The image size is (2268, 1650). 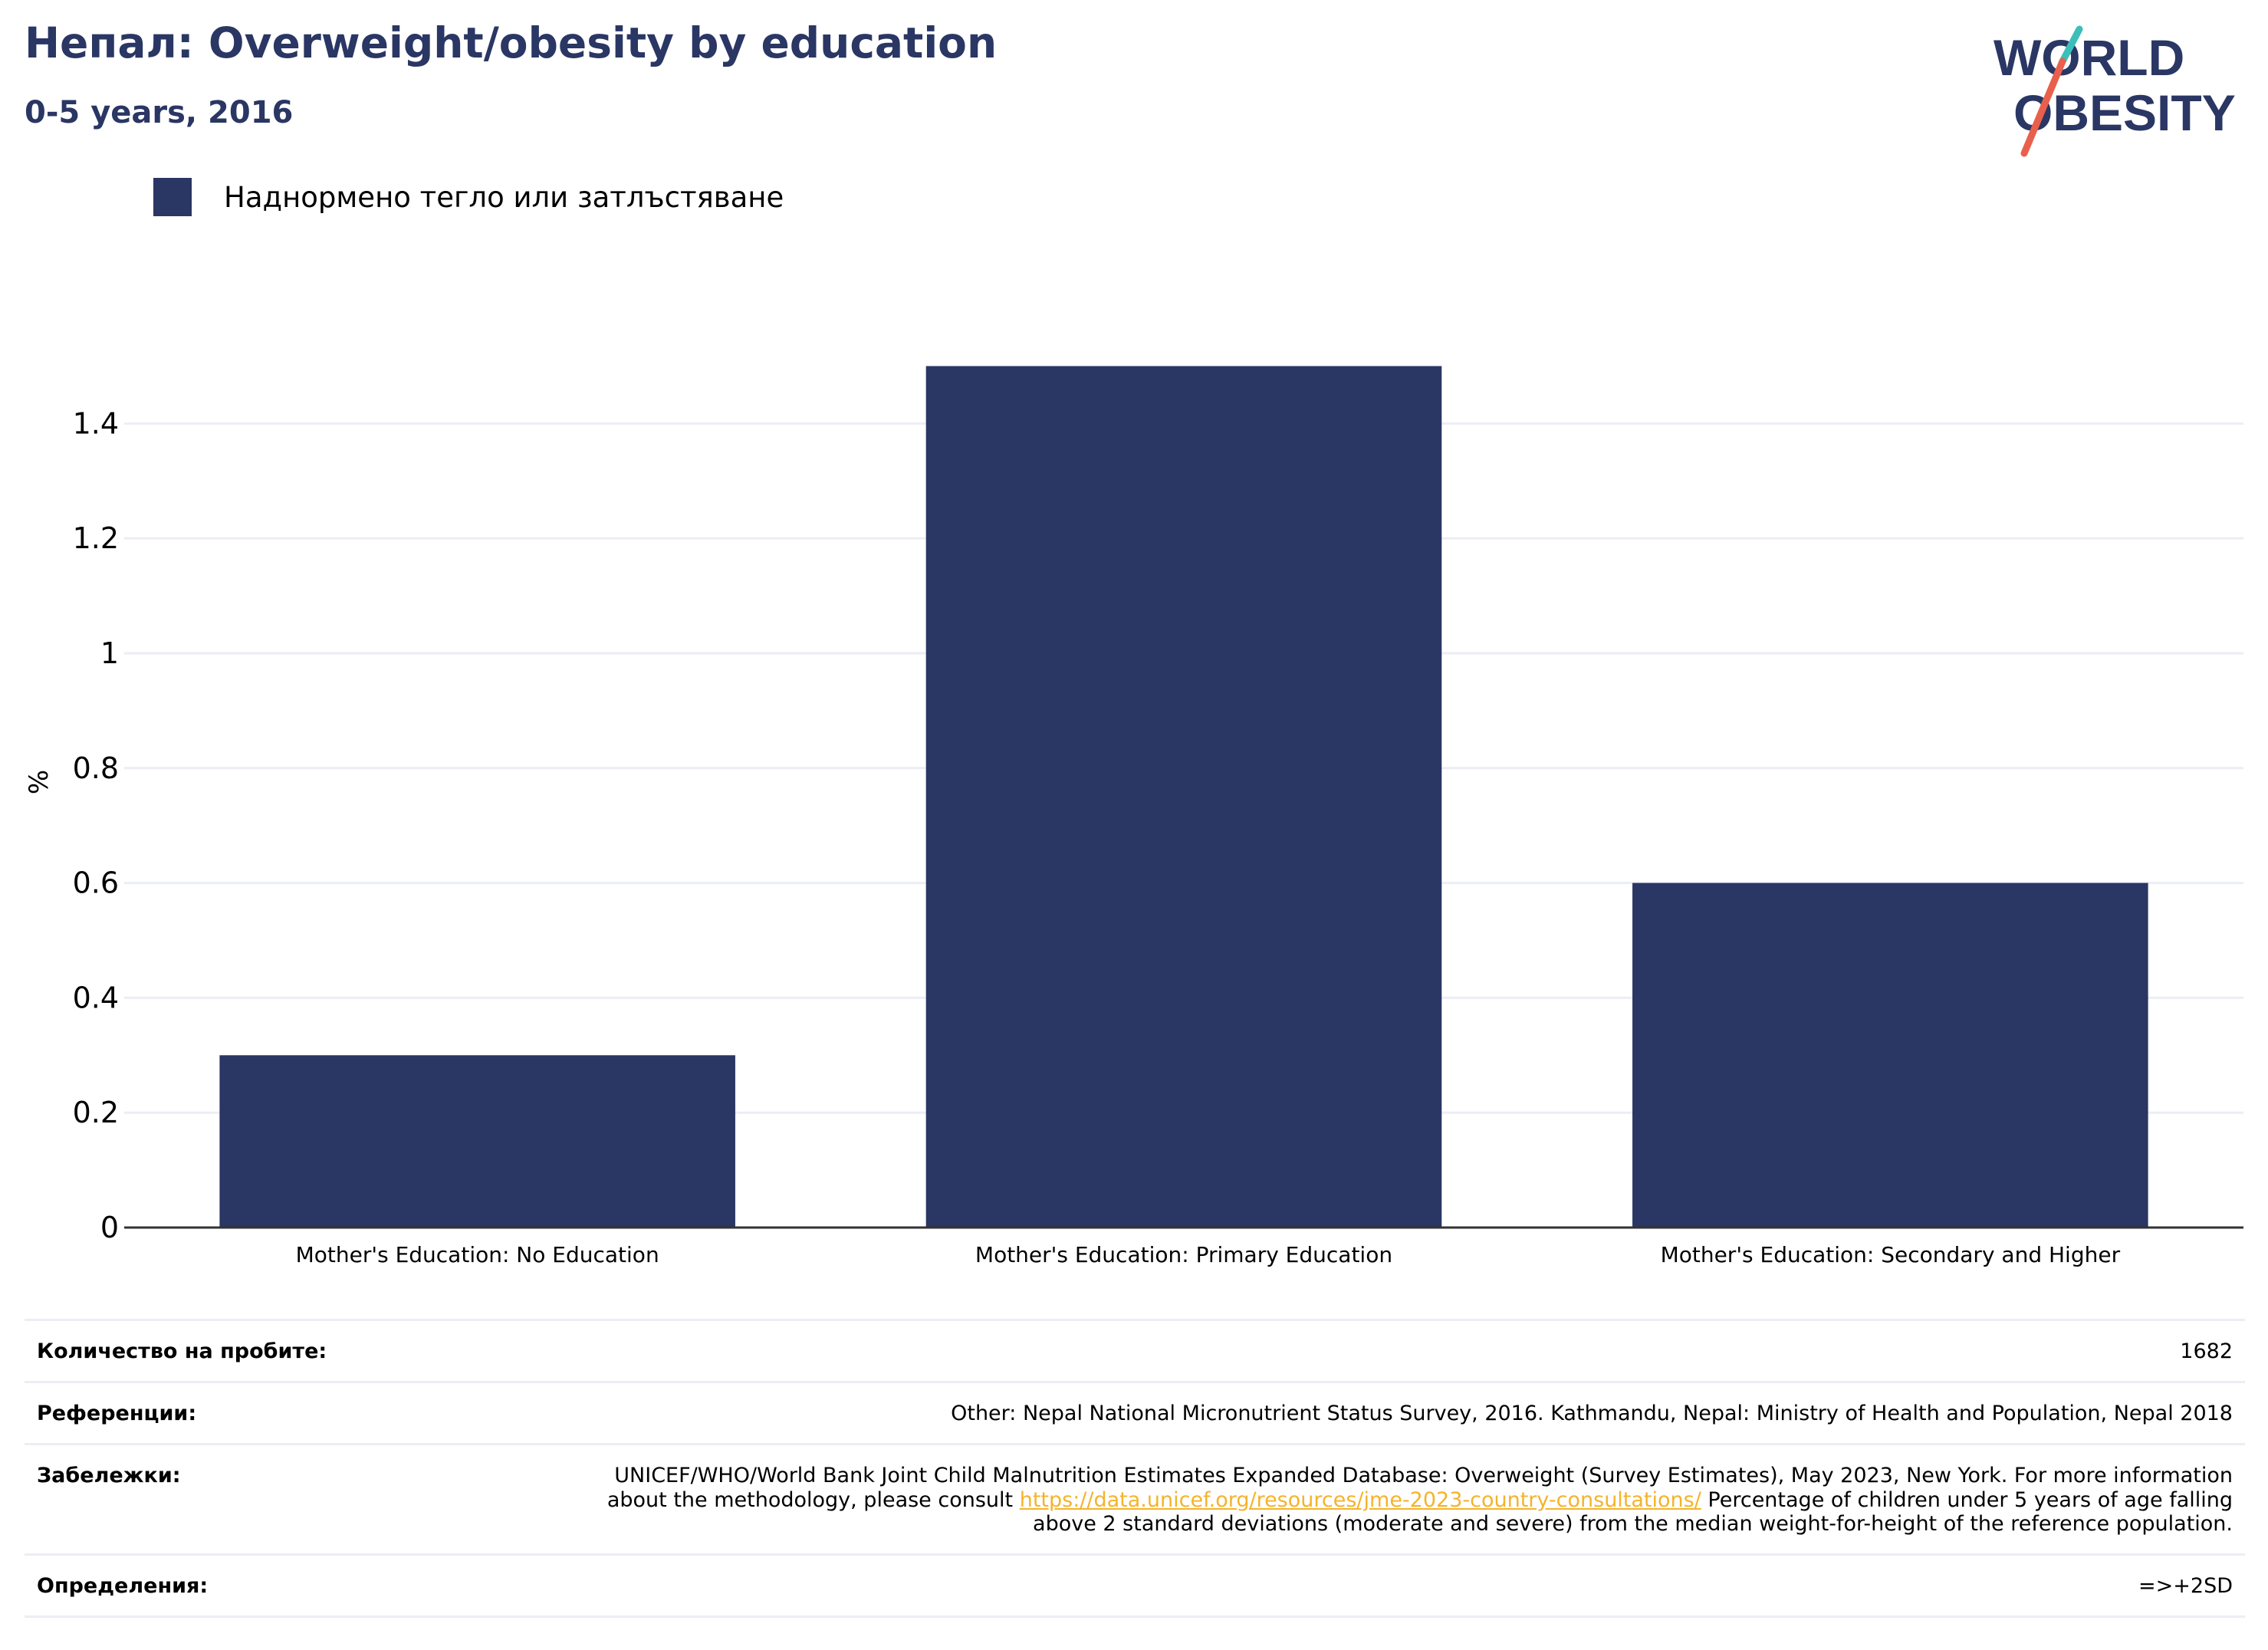 I want to click on world-obesity-logo: WORLD OBESITY, so click(x=2124, y=90).